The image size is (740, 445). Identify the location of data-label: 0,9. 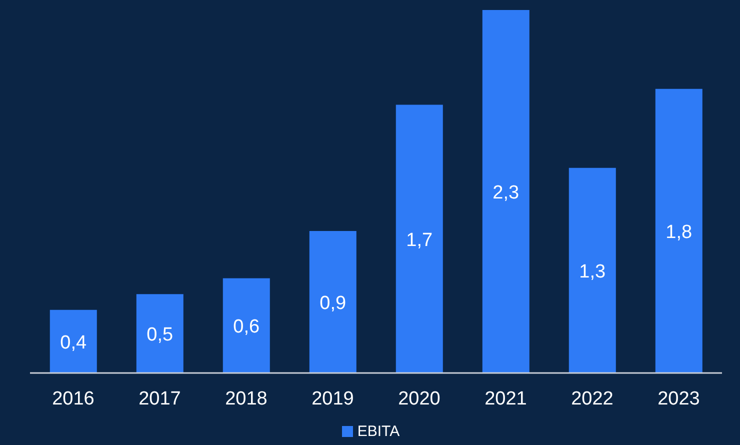
(333, 303).